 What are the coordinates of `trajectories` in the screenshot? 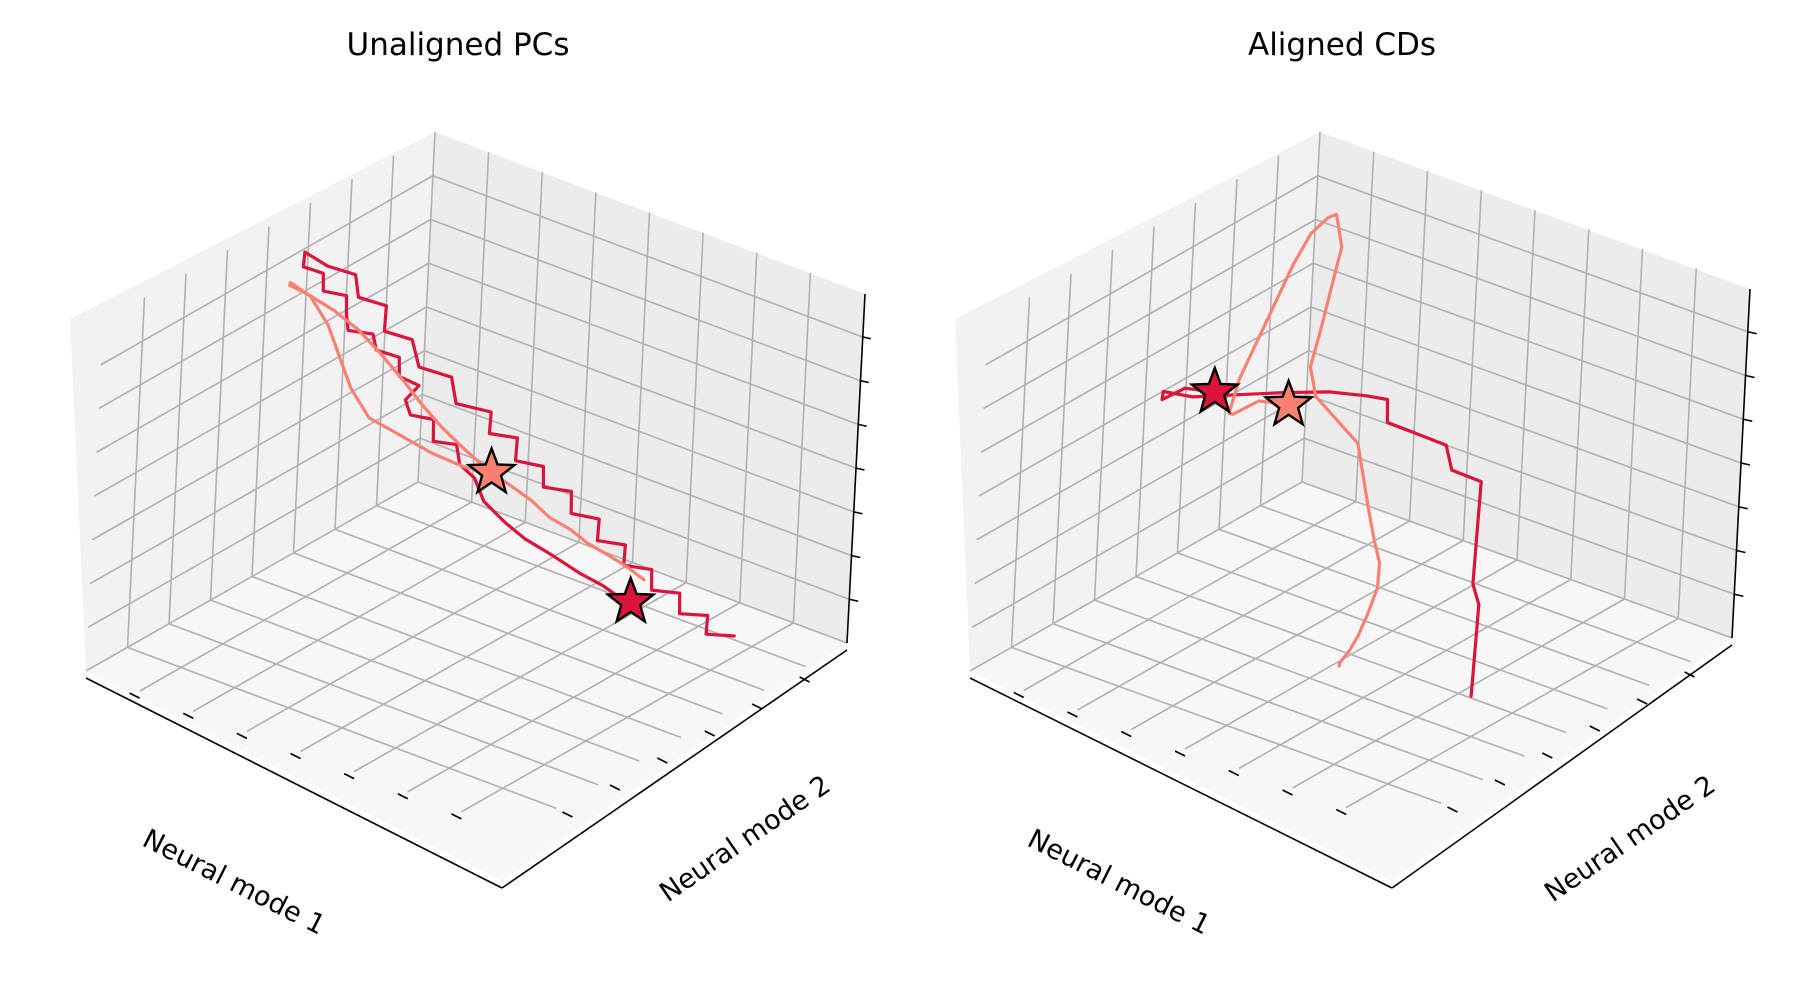 It's located at (1321, 455).